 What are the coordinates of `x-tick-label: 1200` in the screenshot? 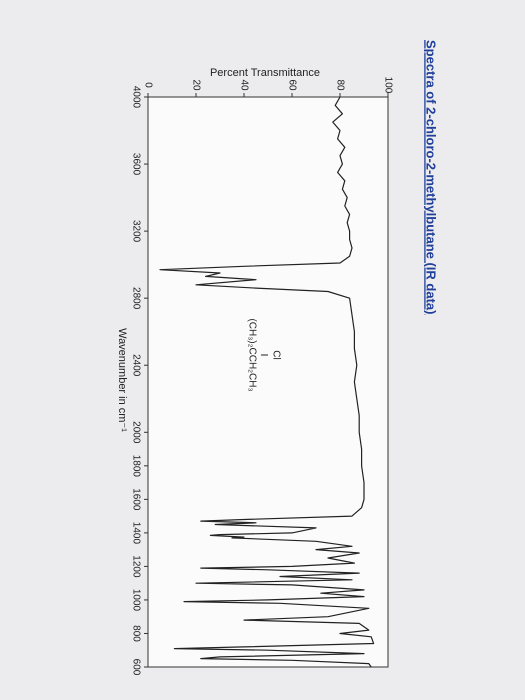 It's located at (135, 566).